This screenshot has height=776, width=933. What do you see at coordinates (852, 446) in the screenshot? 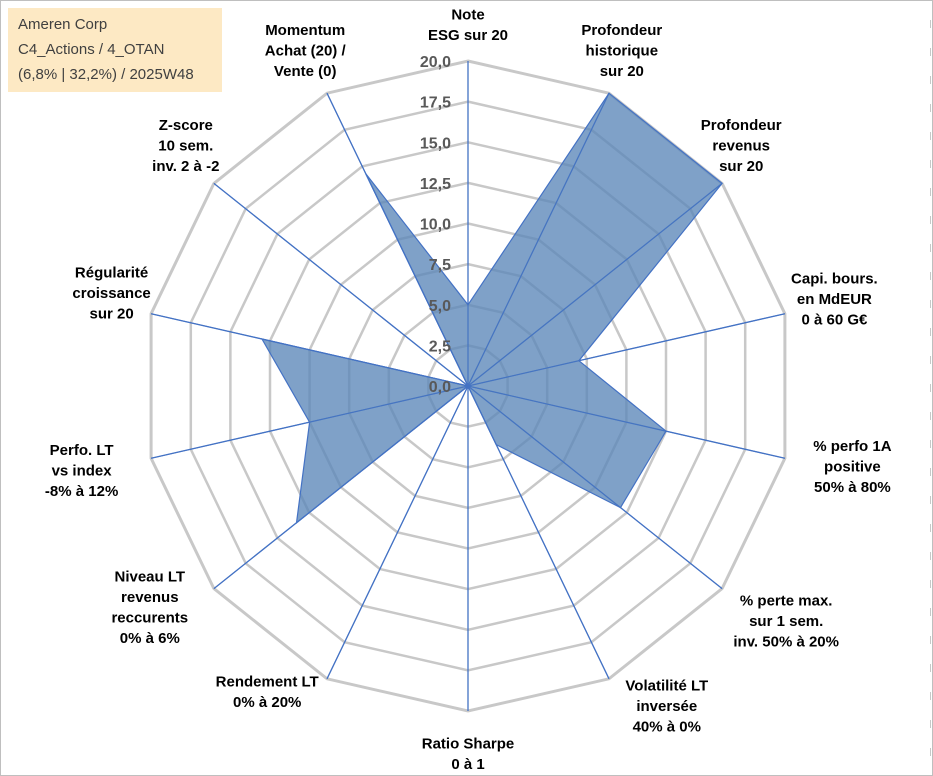
I see `category-label-4: % perfo 1A` at bounding box center [852, 446].